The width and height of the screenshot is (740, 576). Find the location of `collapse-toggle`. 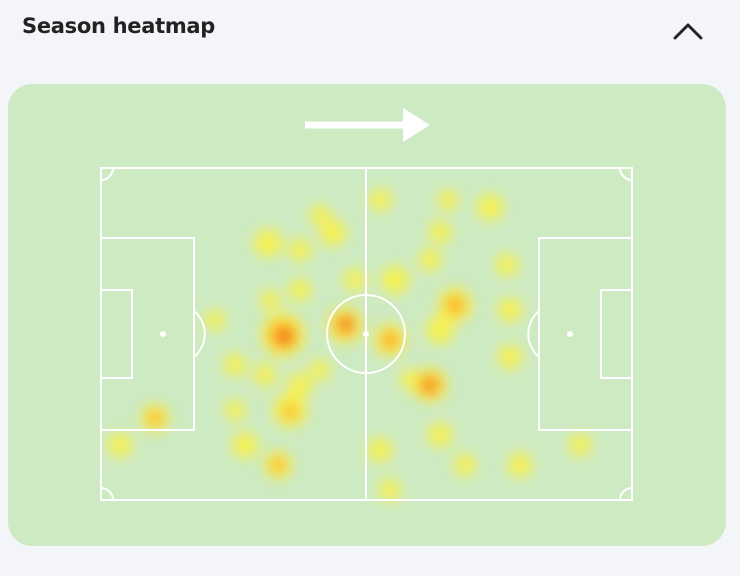

collapse-toggle is located at coordinates (688, 31).